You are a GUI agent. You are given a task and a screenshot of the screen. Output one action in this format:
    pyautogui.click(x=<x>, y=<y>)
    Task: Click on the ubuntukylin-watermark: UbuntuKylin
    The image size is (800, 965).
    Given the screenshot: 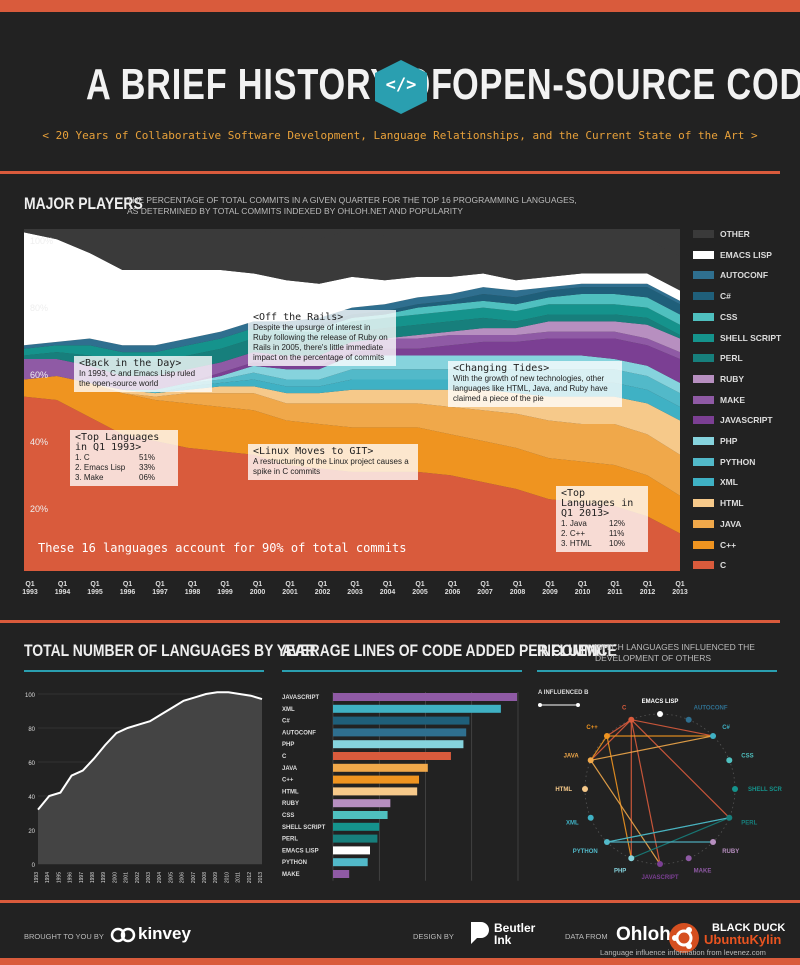 What is the action you would take?
    pyautogui.click(x=733, y=938)
    